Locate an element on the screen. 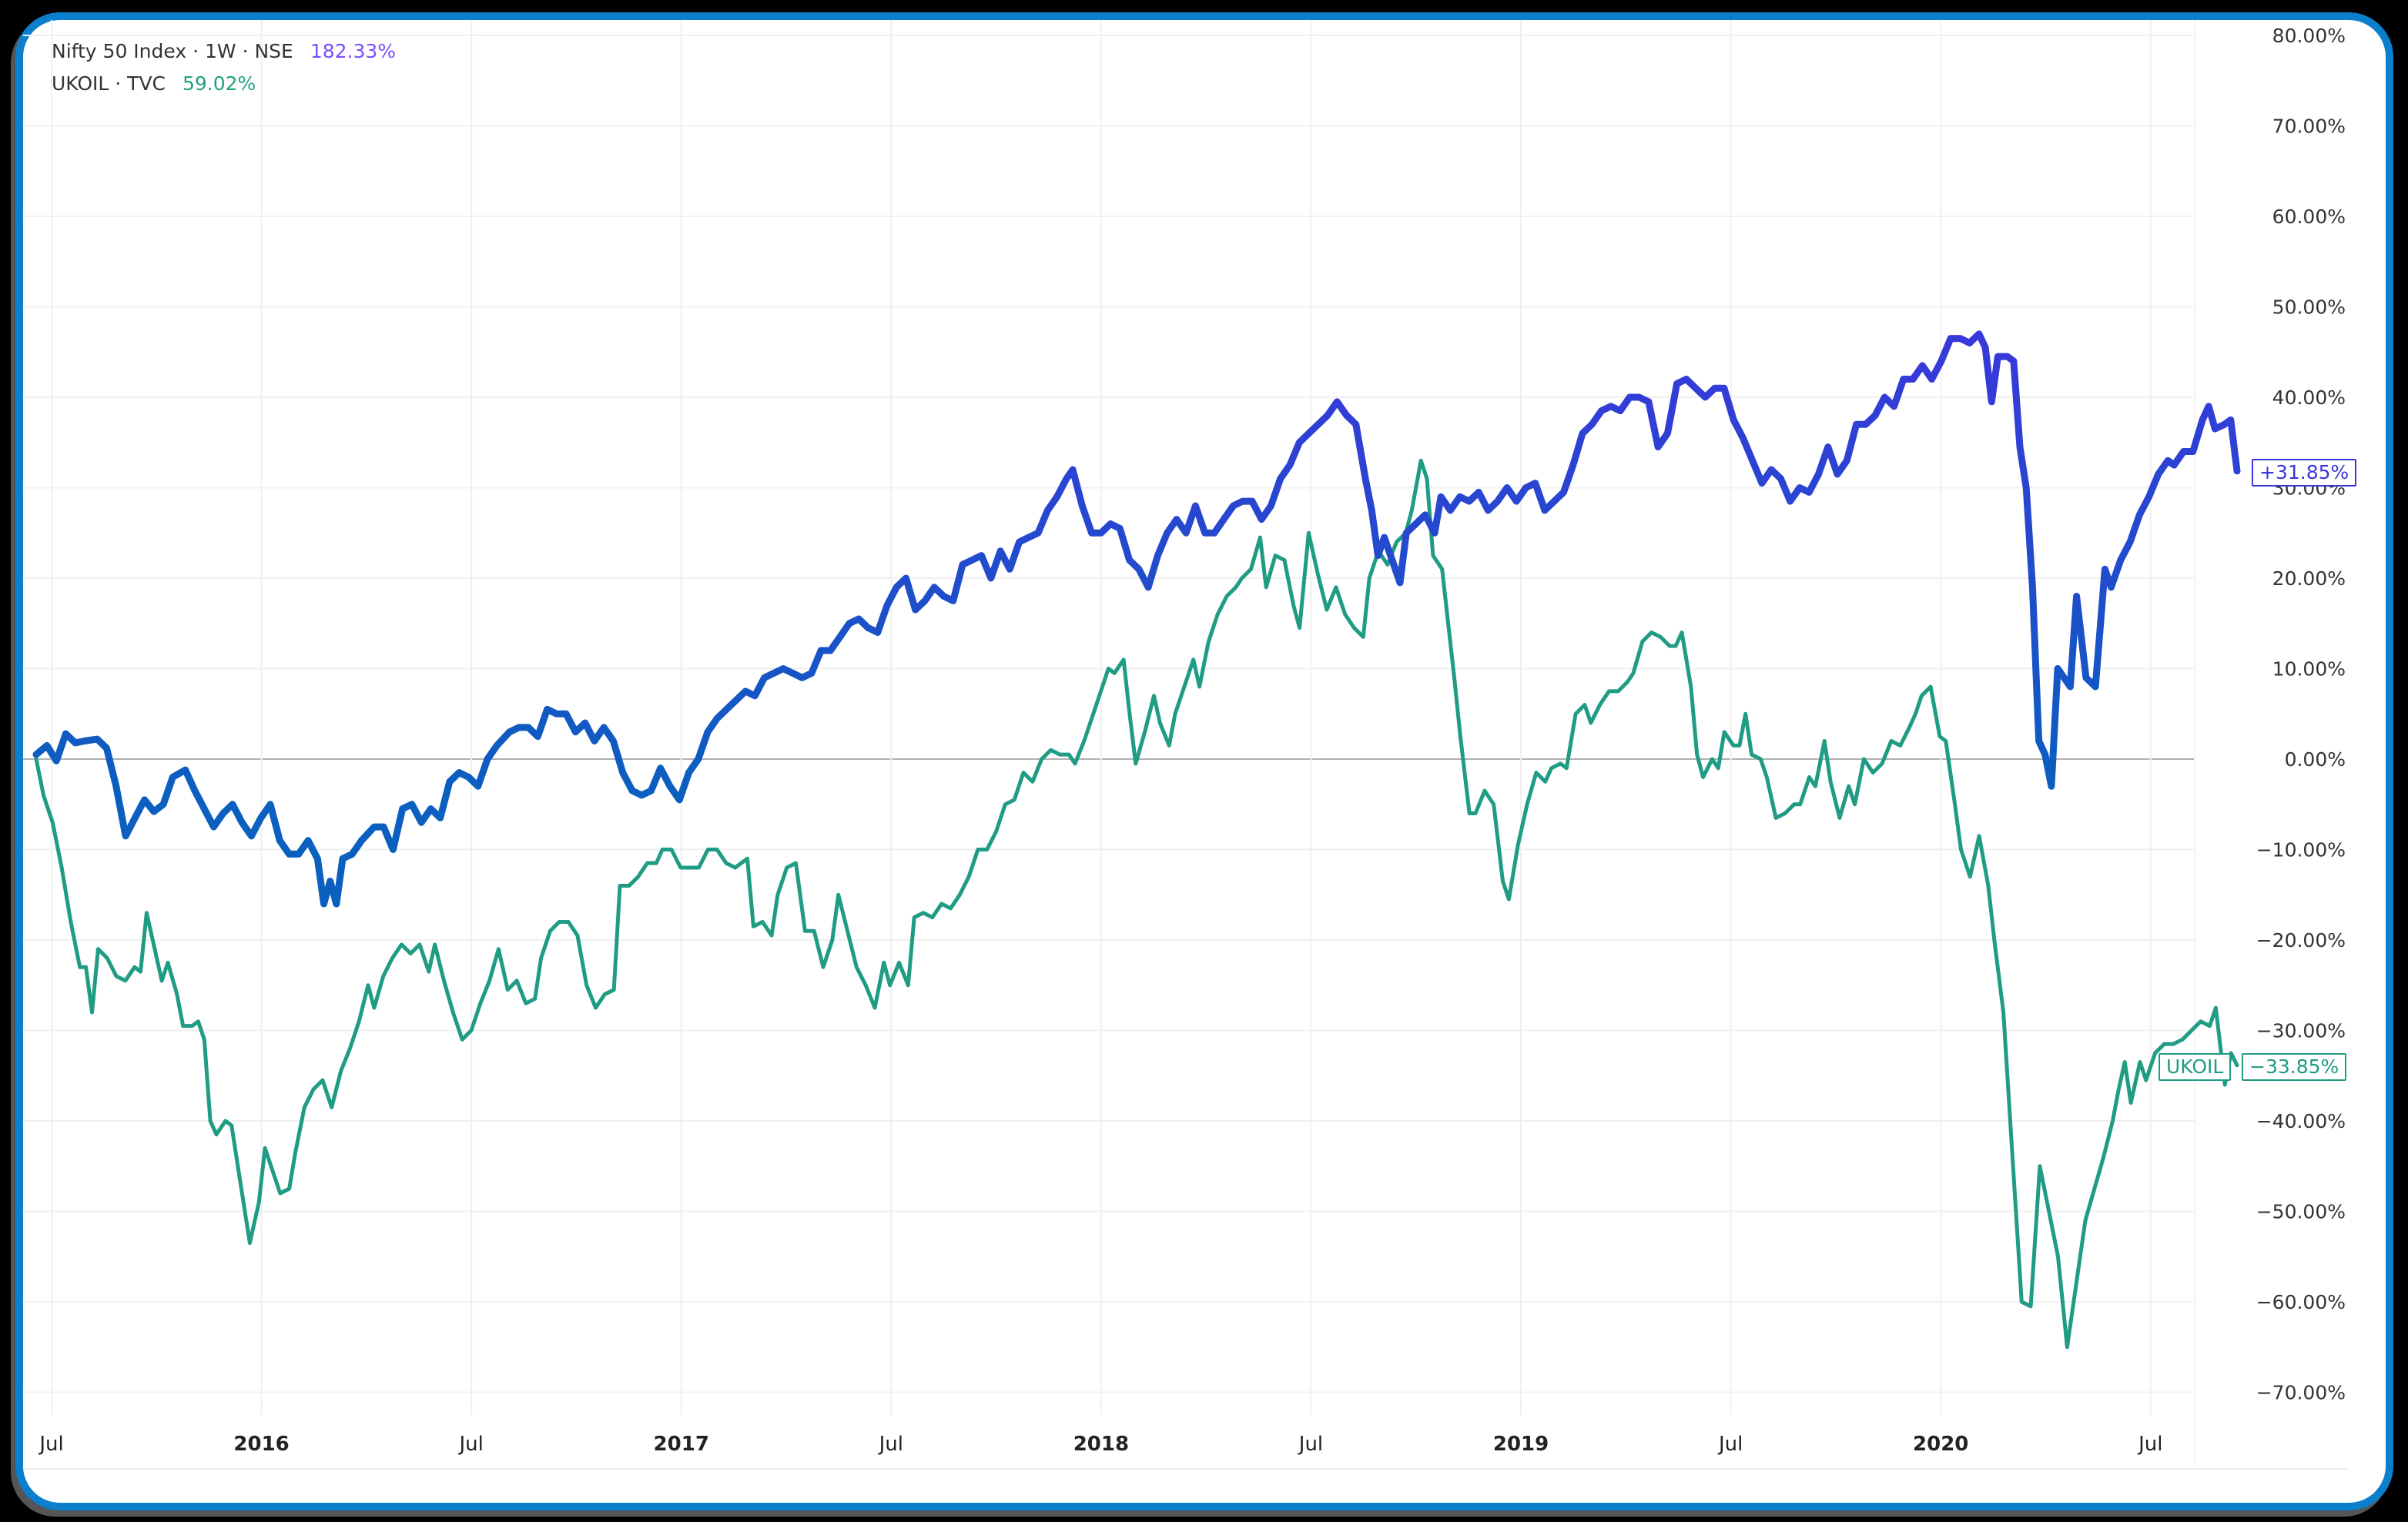  y-tick-label: 60.00% is located at coordinates (2309, 217).